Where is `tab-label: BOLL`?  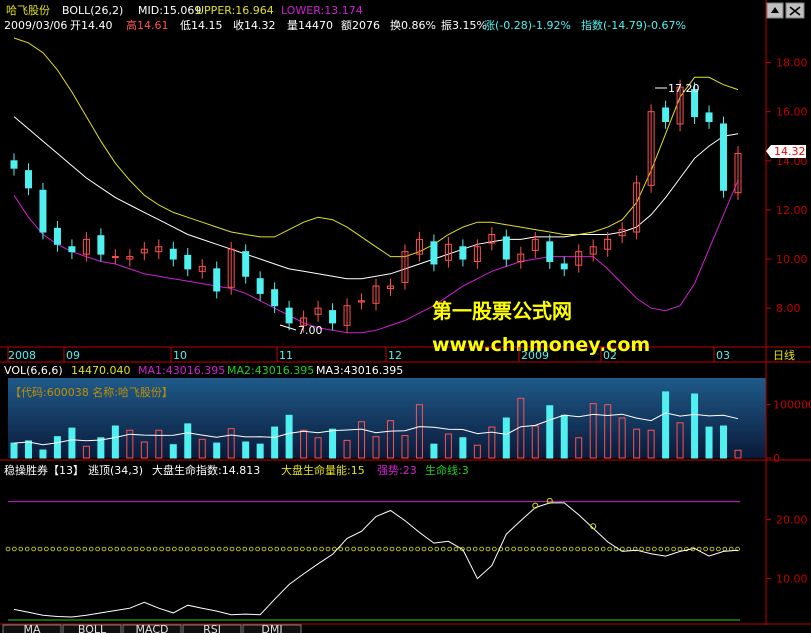 tab-label: BOLL is located at coordinates (92, 628).